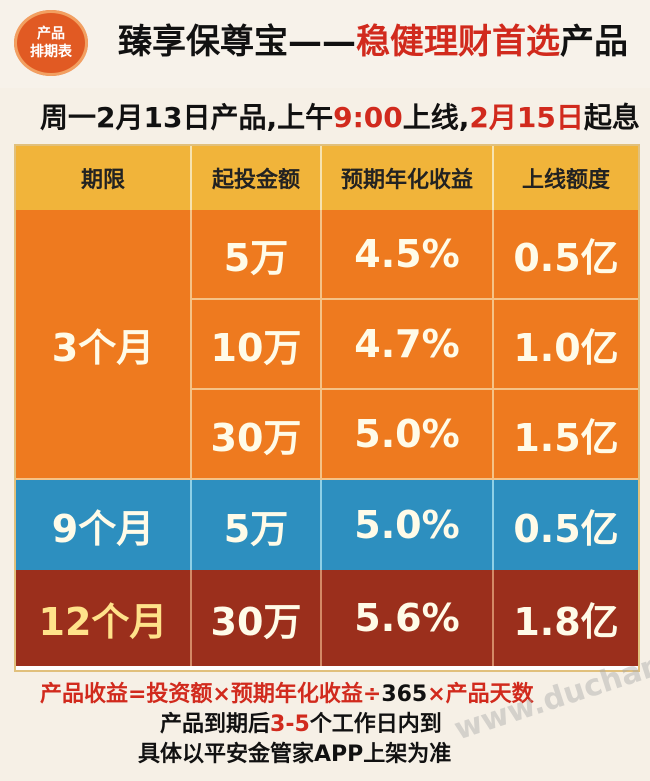 This screenshot has height=781, width=650. Describe the element at coordinates (187, 117) in the screenshot. I see `launch-info-part-1: 周一2月13日产品,上午` at that location.